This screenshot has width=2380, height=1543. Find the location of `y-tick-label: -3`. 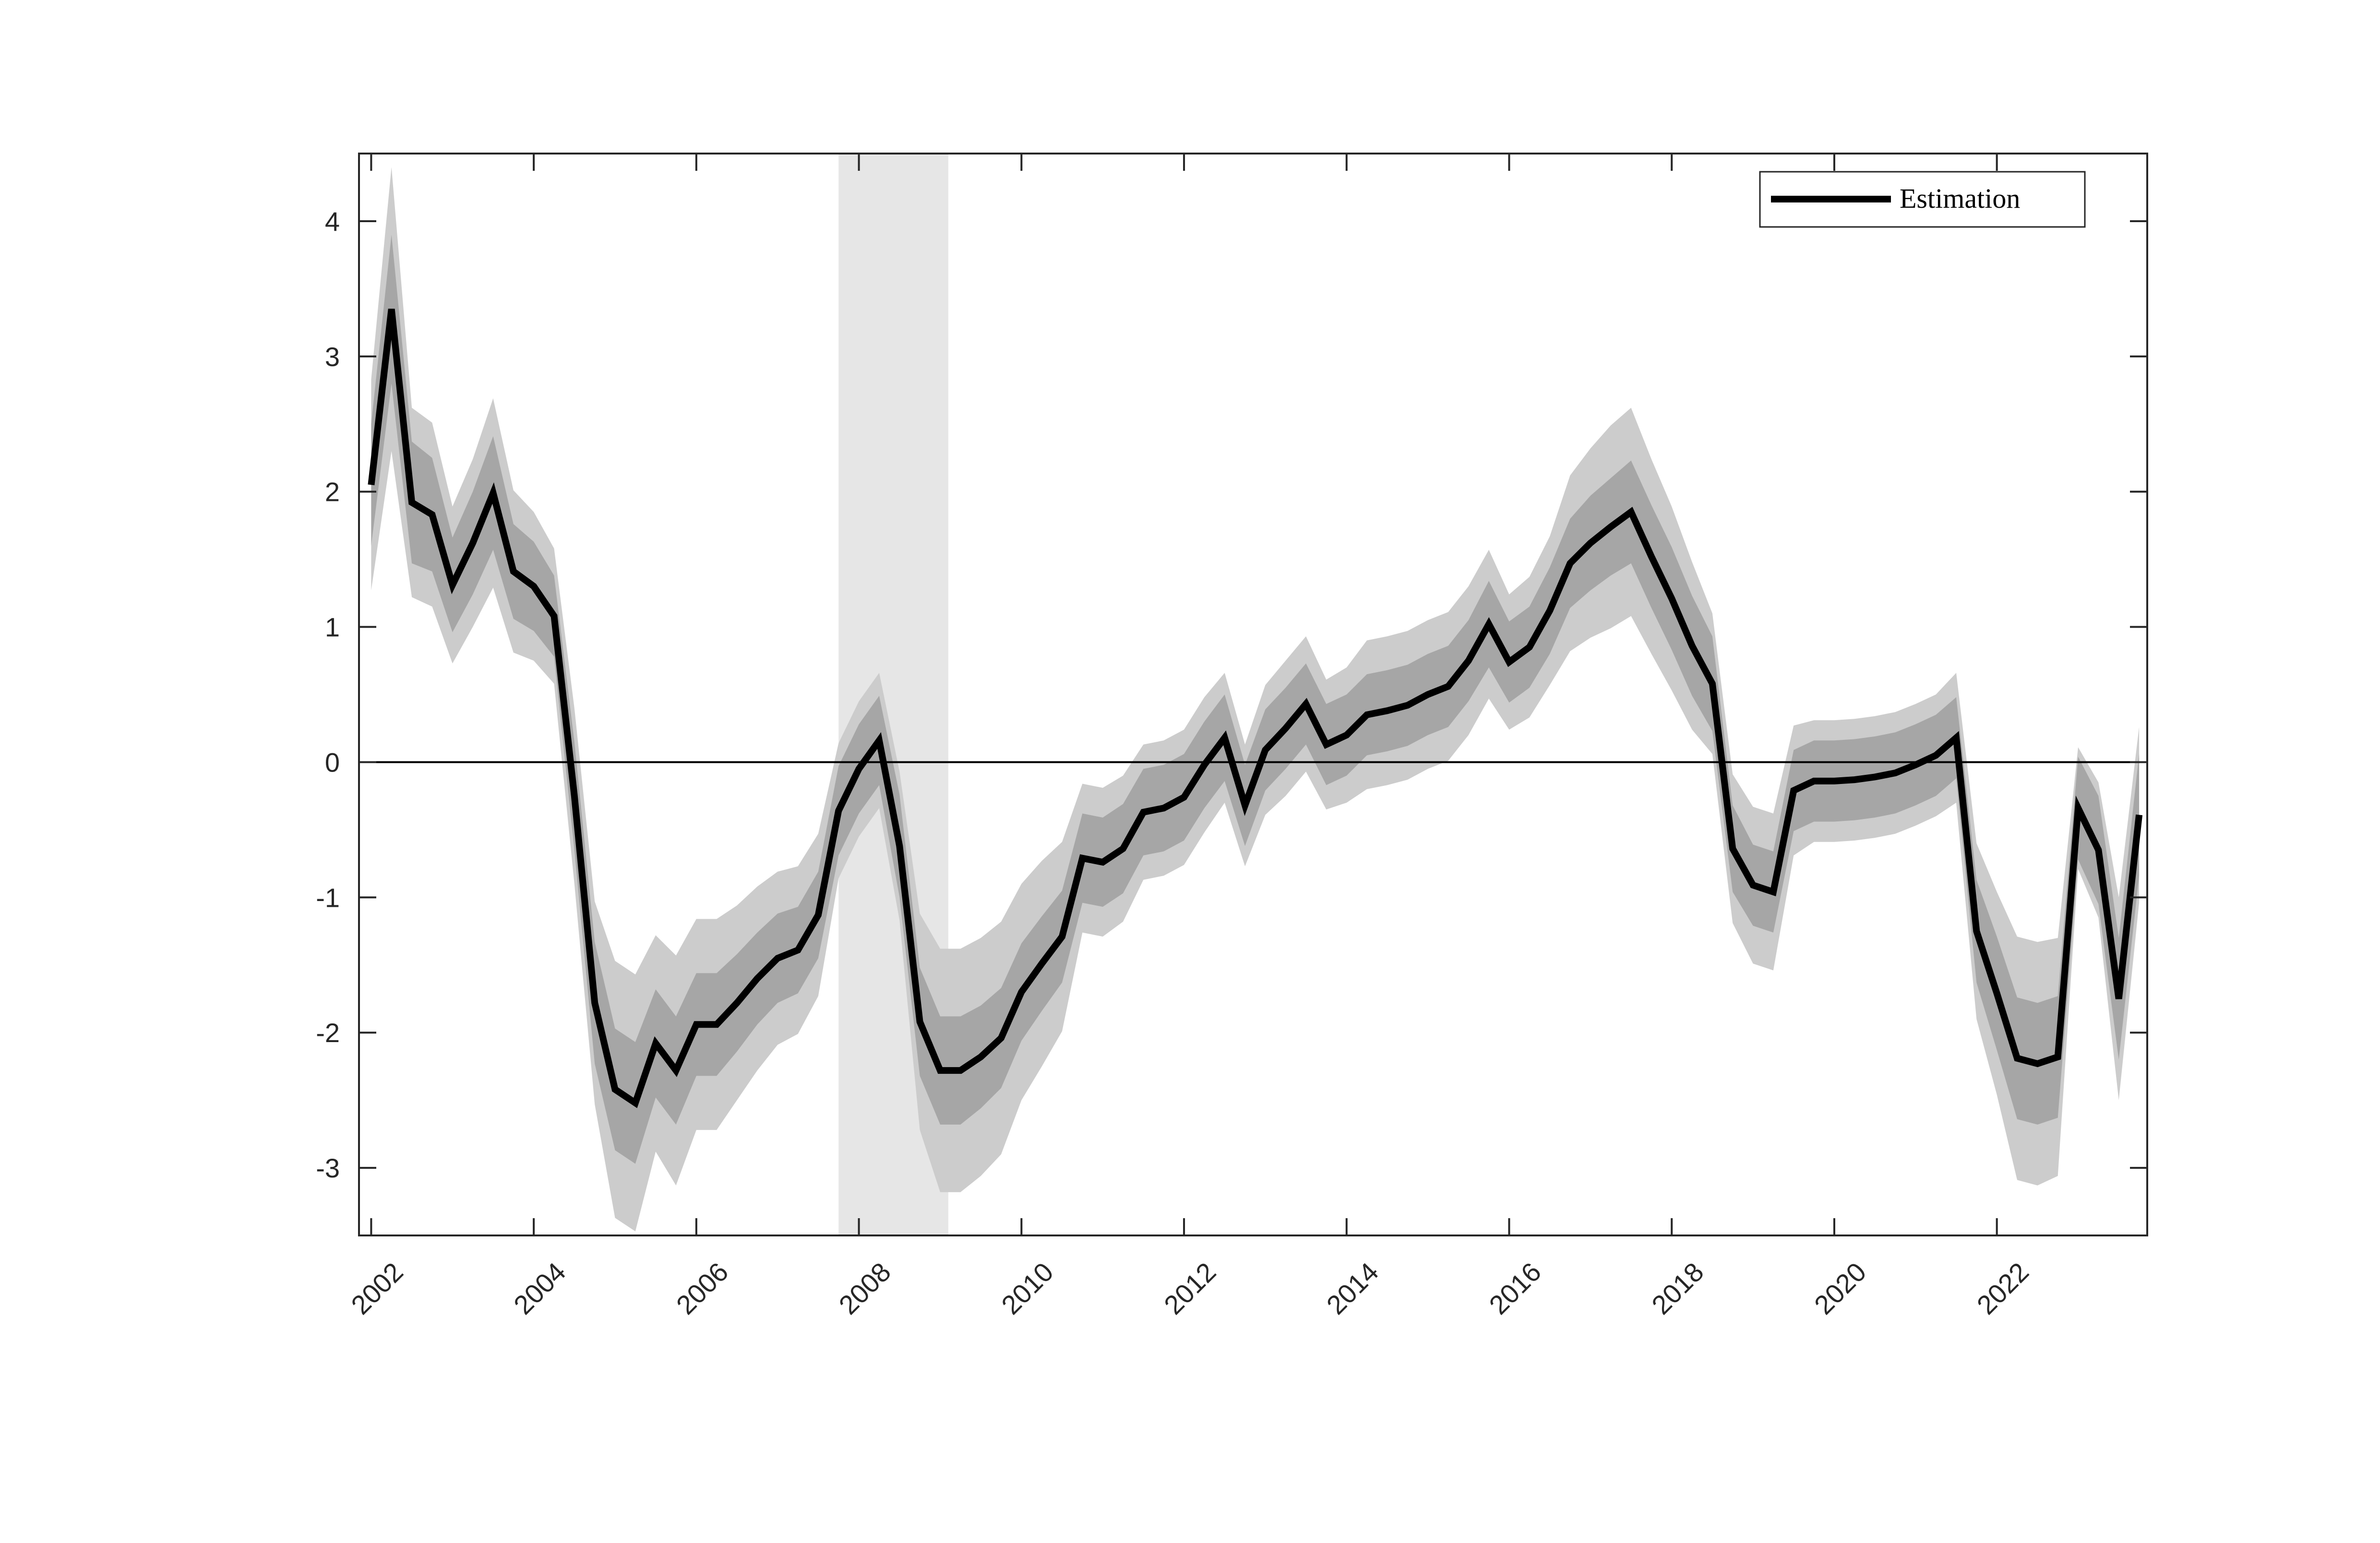

y-tick-label: -3 is located at coordinates (328, 1168).